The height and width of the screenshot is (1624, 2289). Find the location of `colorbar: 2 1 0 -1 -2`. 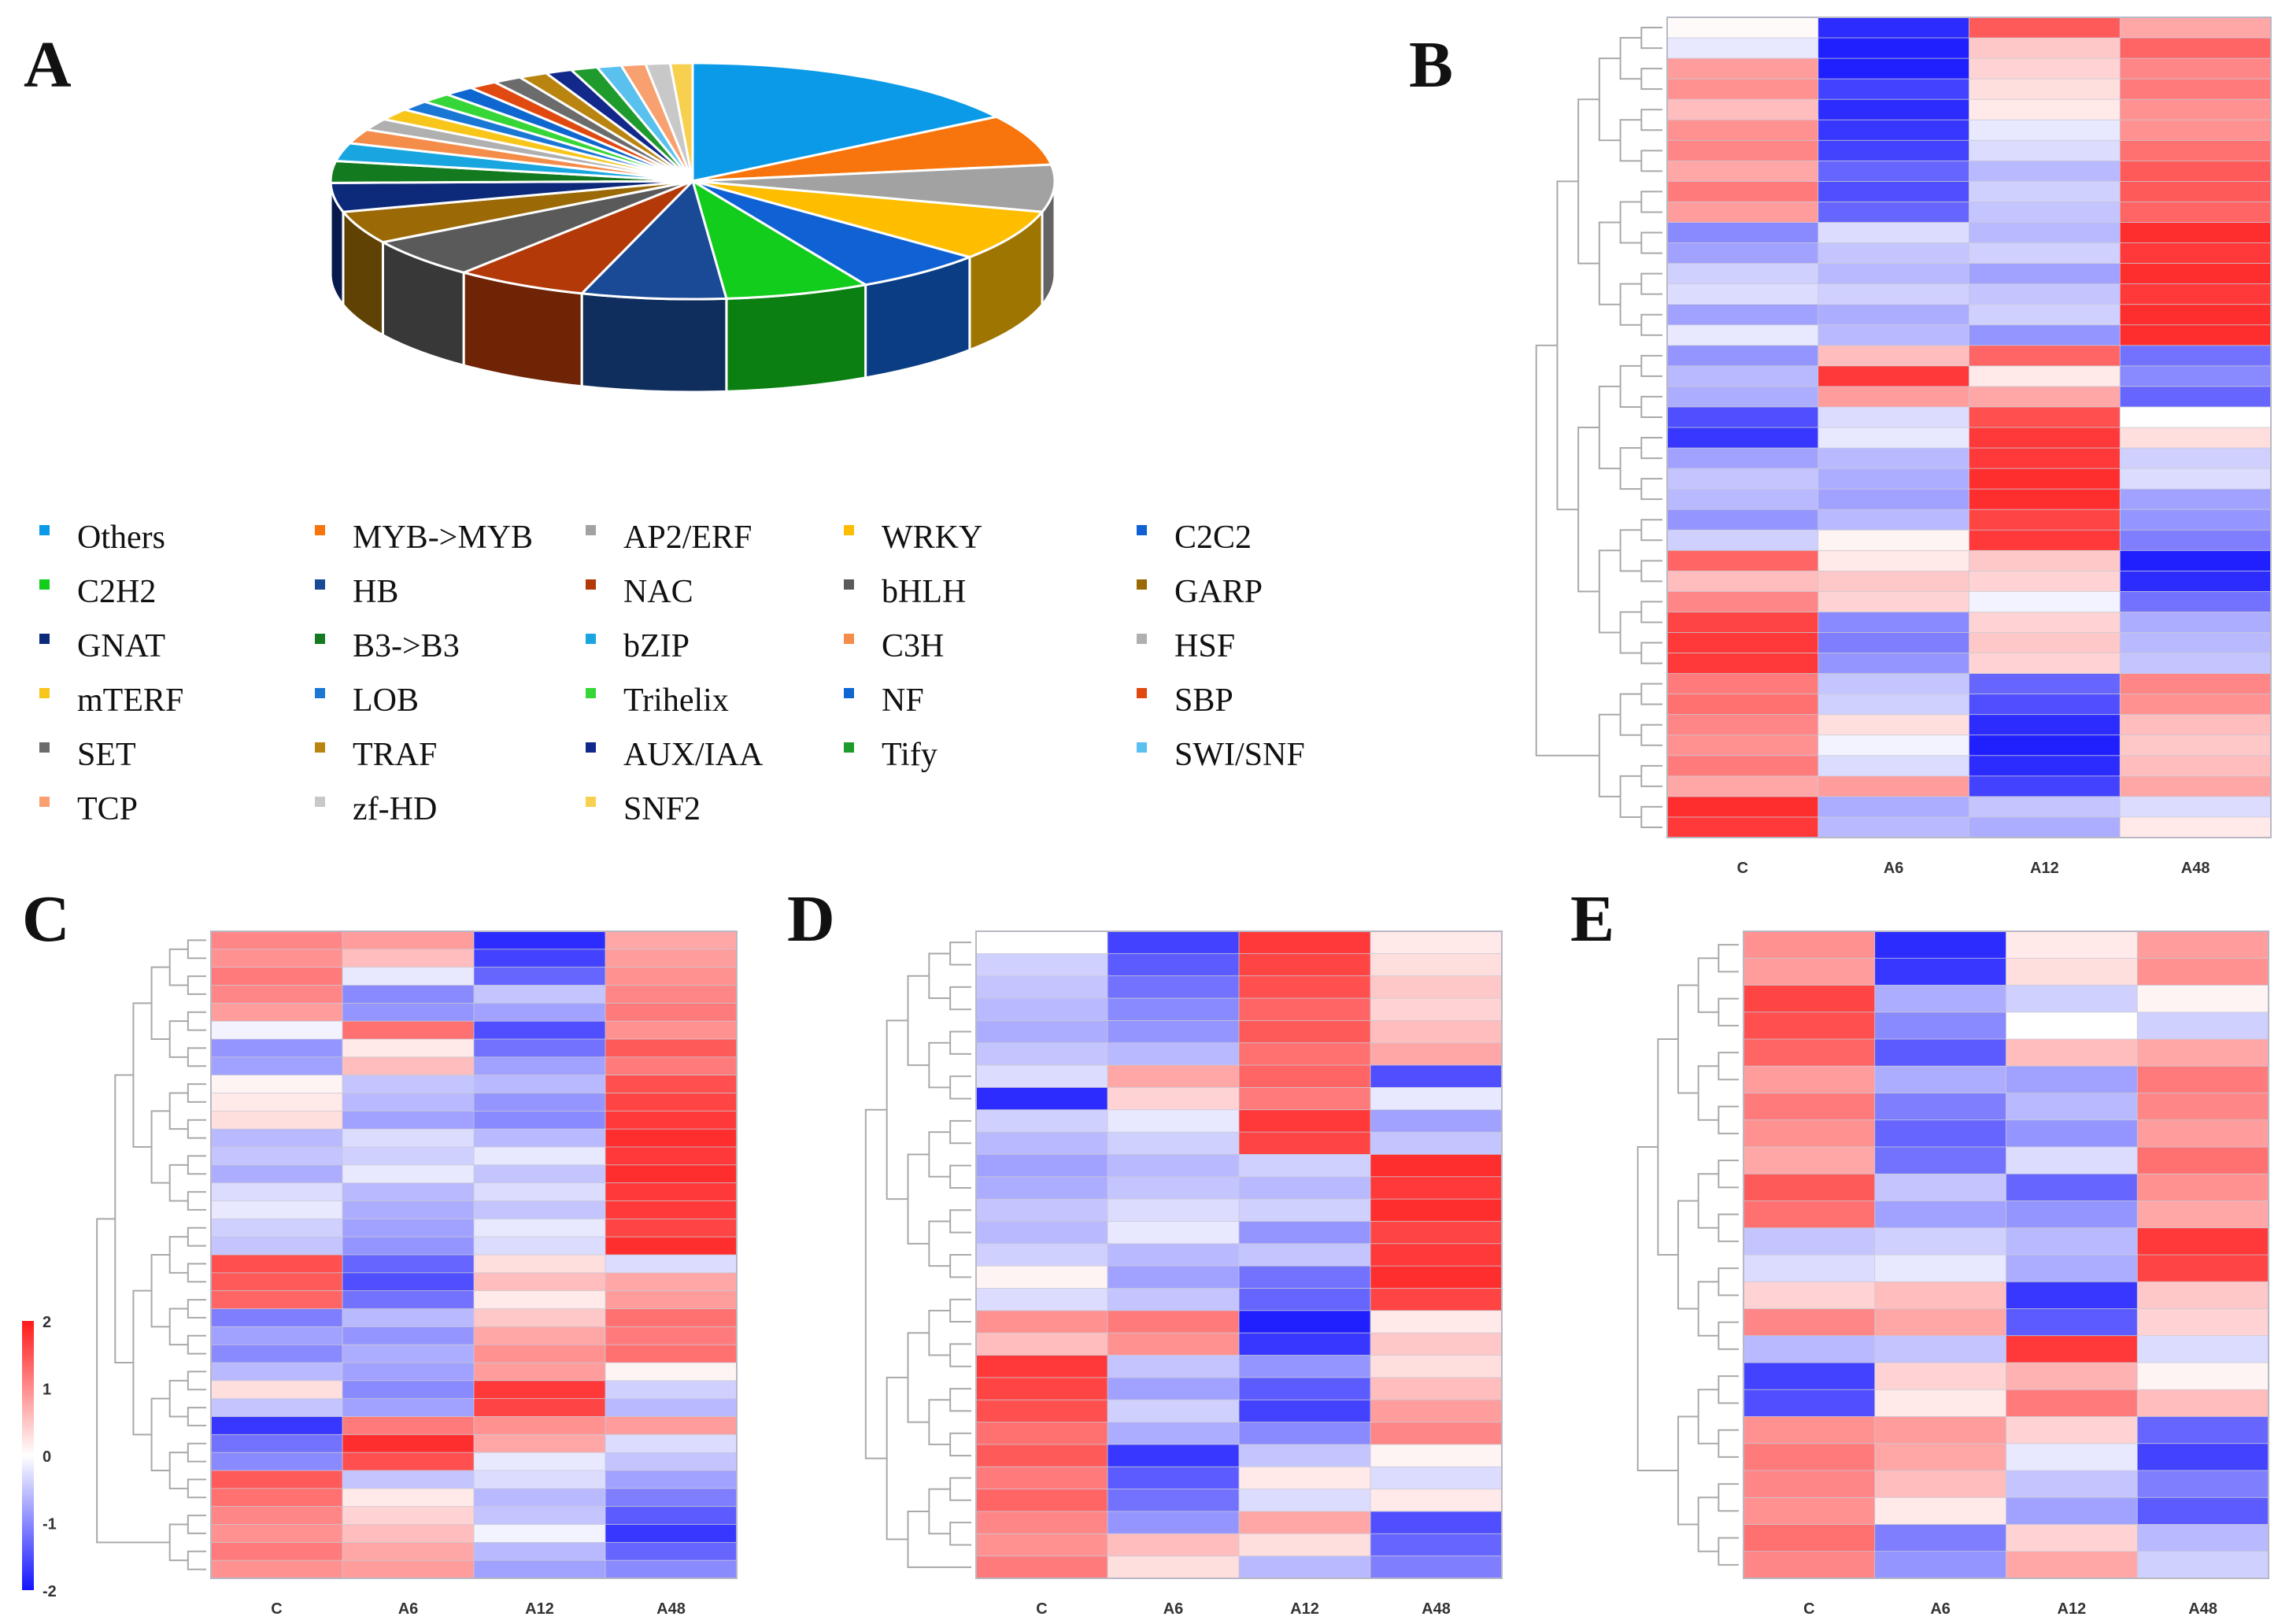

colorbar: 2 1 0 -1 -2 is located at coordinates (39, 1457).